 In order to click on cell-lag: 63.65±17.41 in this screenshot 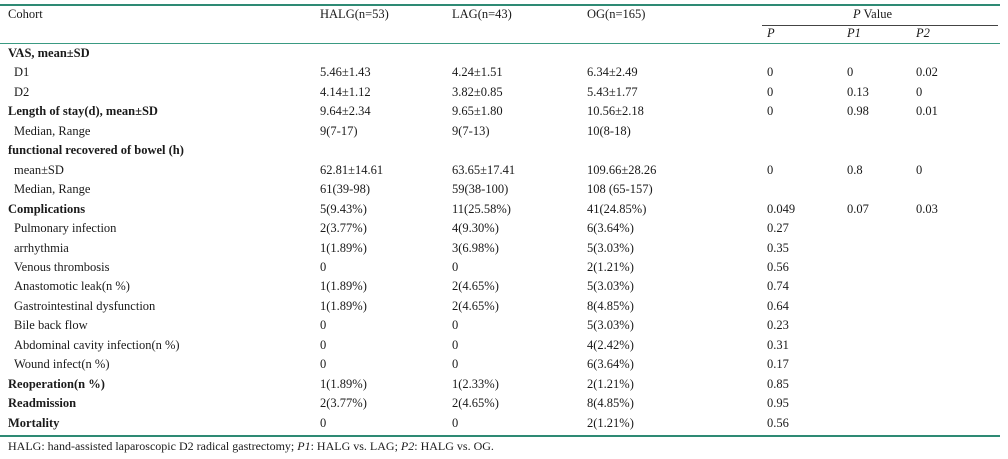, I will do `click(484, 169)`.